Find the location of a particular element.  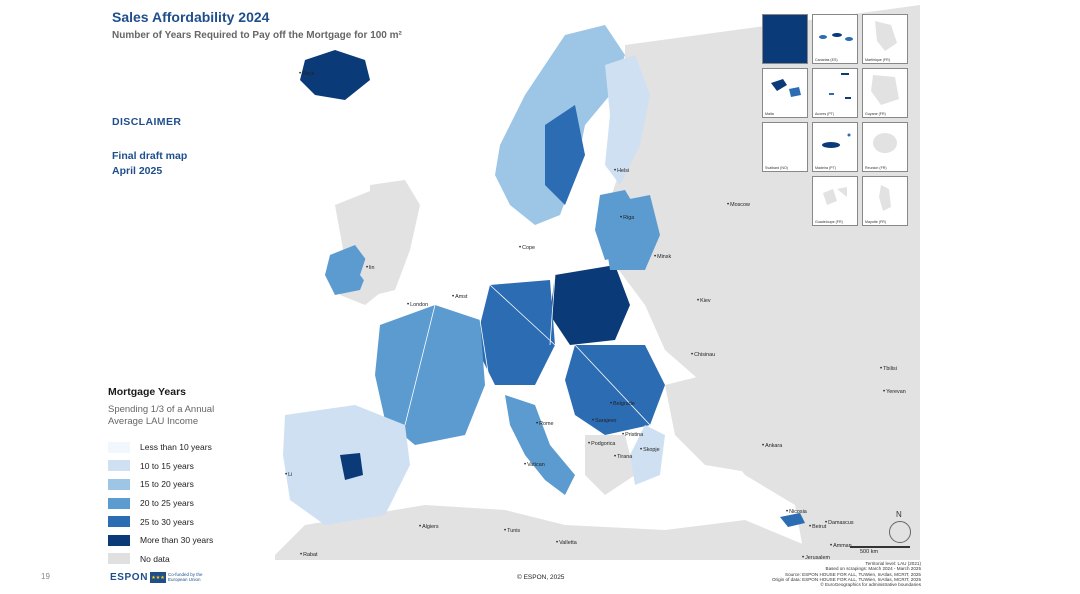

inset-canarias: Canarias (ES) is located at coordinates (835, 39).